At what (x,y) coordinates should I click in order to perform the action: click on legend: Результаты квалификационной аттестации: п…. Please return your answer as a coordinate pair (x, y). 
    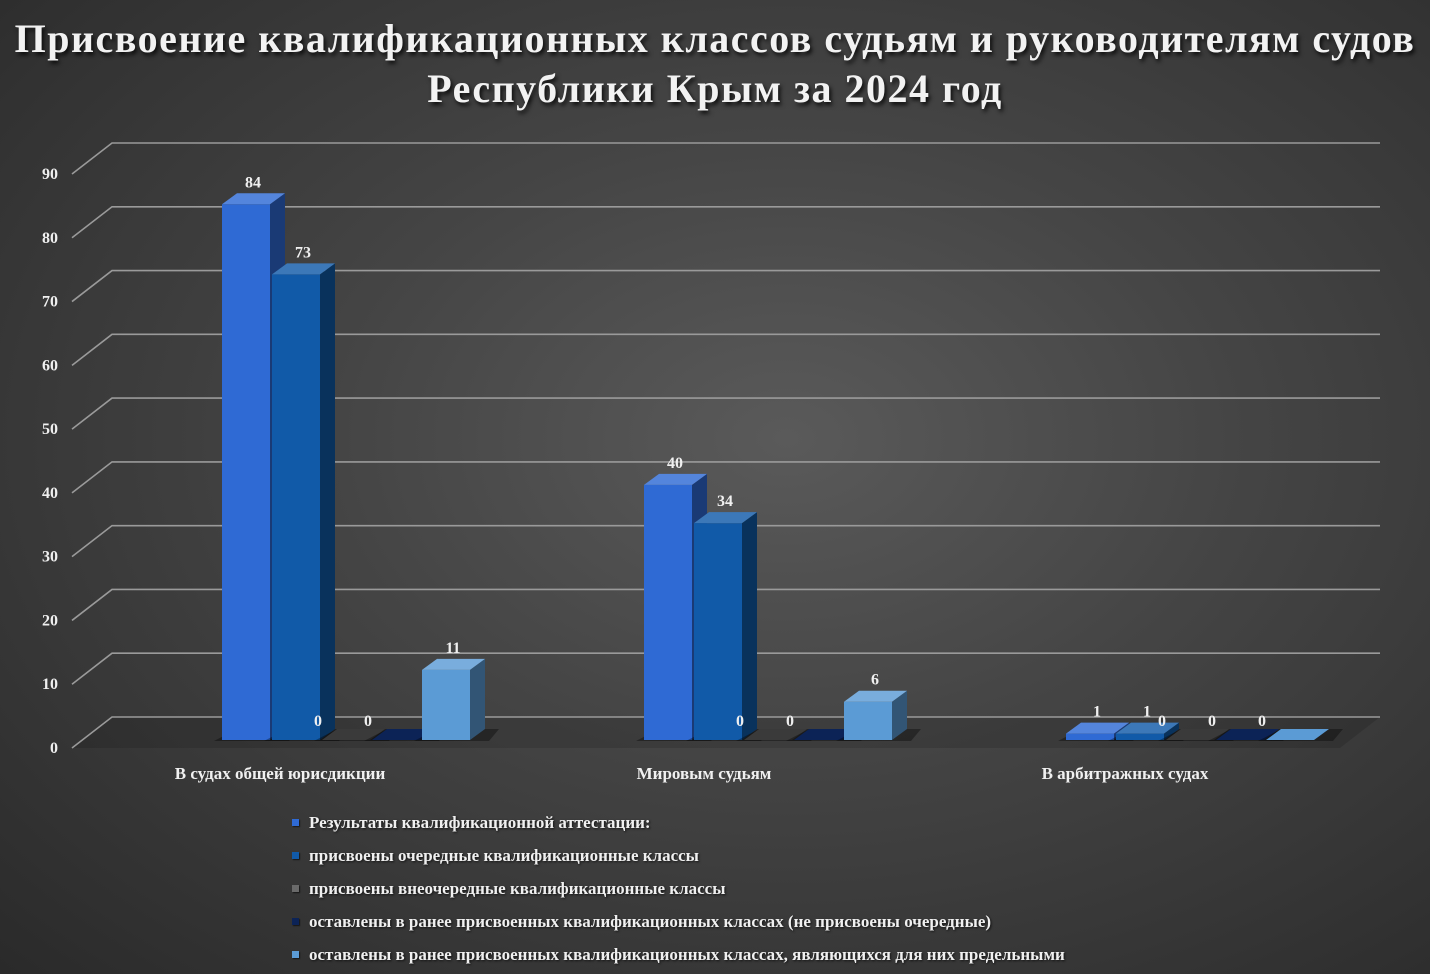
    Looking at the image, I should click on (678, 888).